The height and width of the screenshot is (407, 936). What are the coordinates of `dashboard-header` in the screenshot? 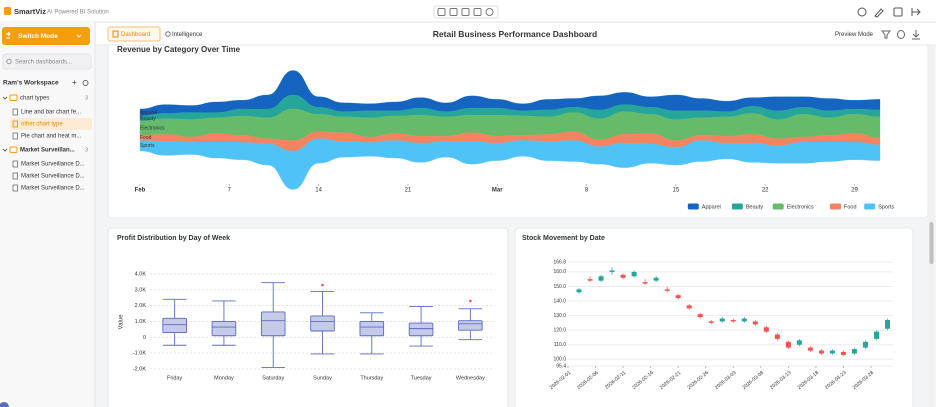 It's located at (516, 34).